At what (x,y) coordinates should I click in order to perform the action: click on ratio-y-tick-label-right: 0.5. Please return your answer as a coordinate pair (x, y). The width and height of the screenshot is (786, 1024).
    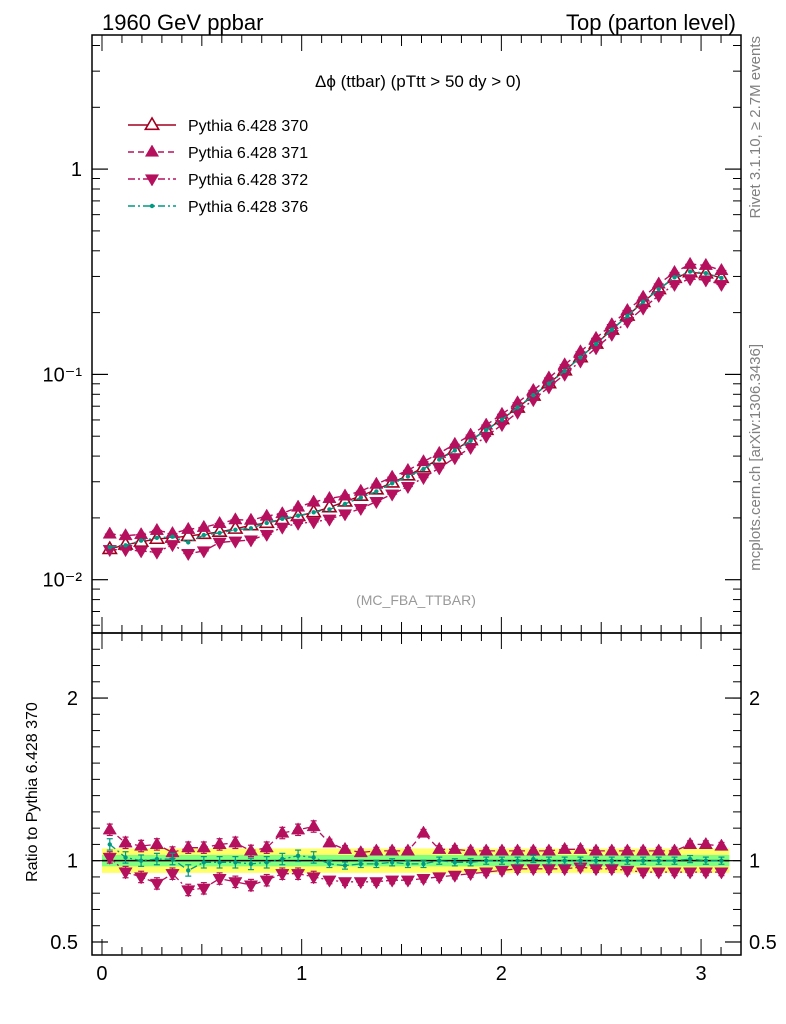
    Looking at the image, I should click on (763, 943).